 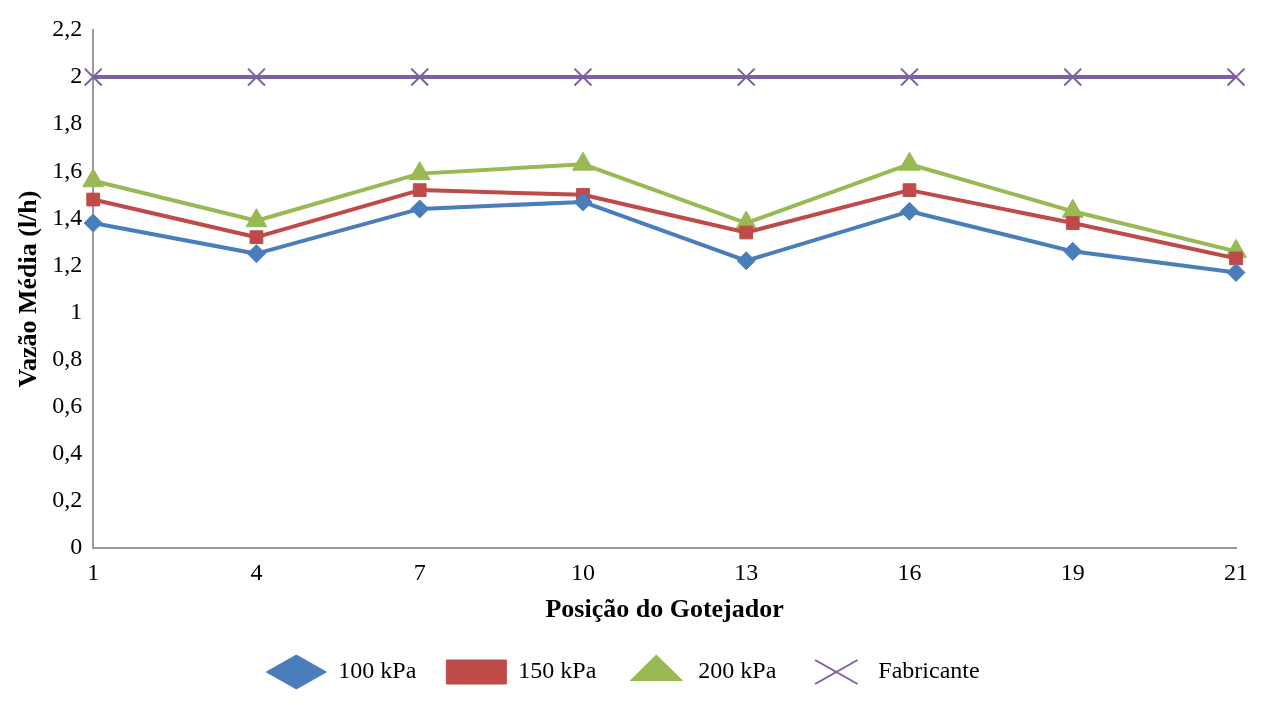 I want to click on x-tick-label: 4, so click(x=256, y=571).